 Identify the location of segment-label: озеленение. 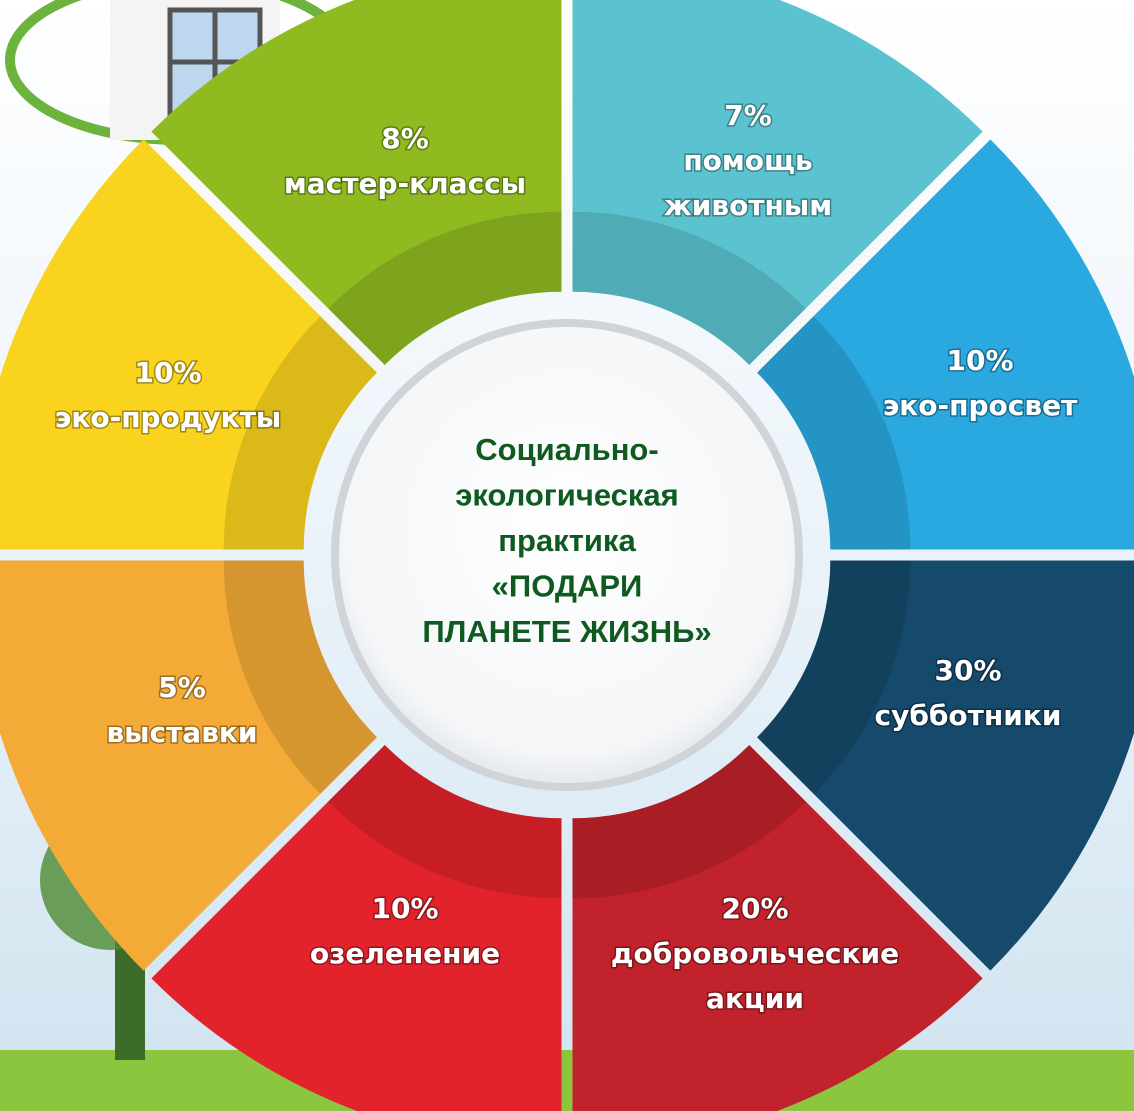
(405, 953).